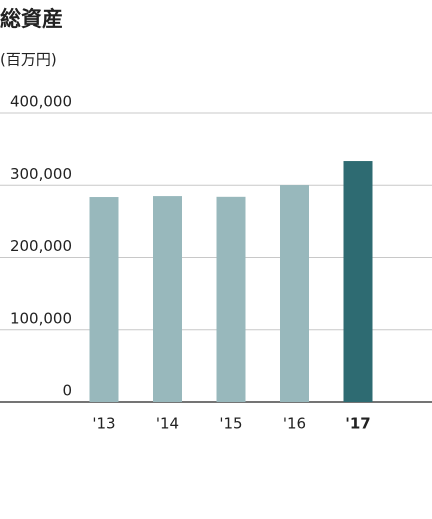 This screenshot has height=519, width=432. Describe the element at coordinates (103, 424) in the screenshot. I see `x-tick-label: '13` at that location.